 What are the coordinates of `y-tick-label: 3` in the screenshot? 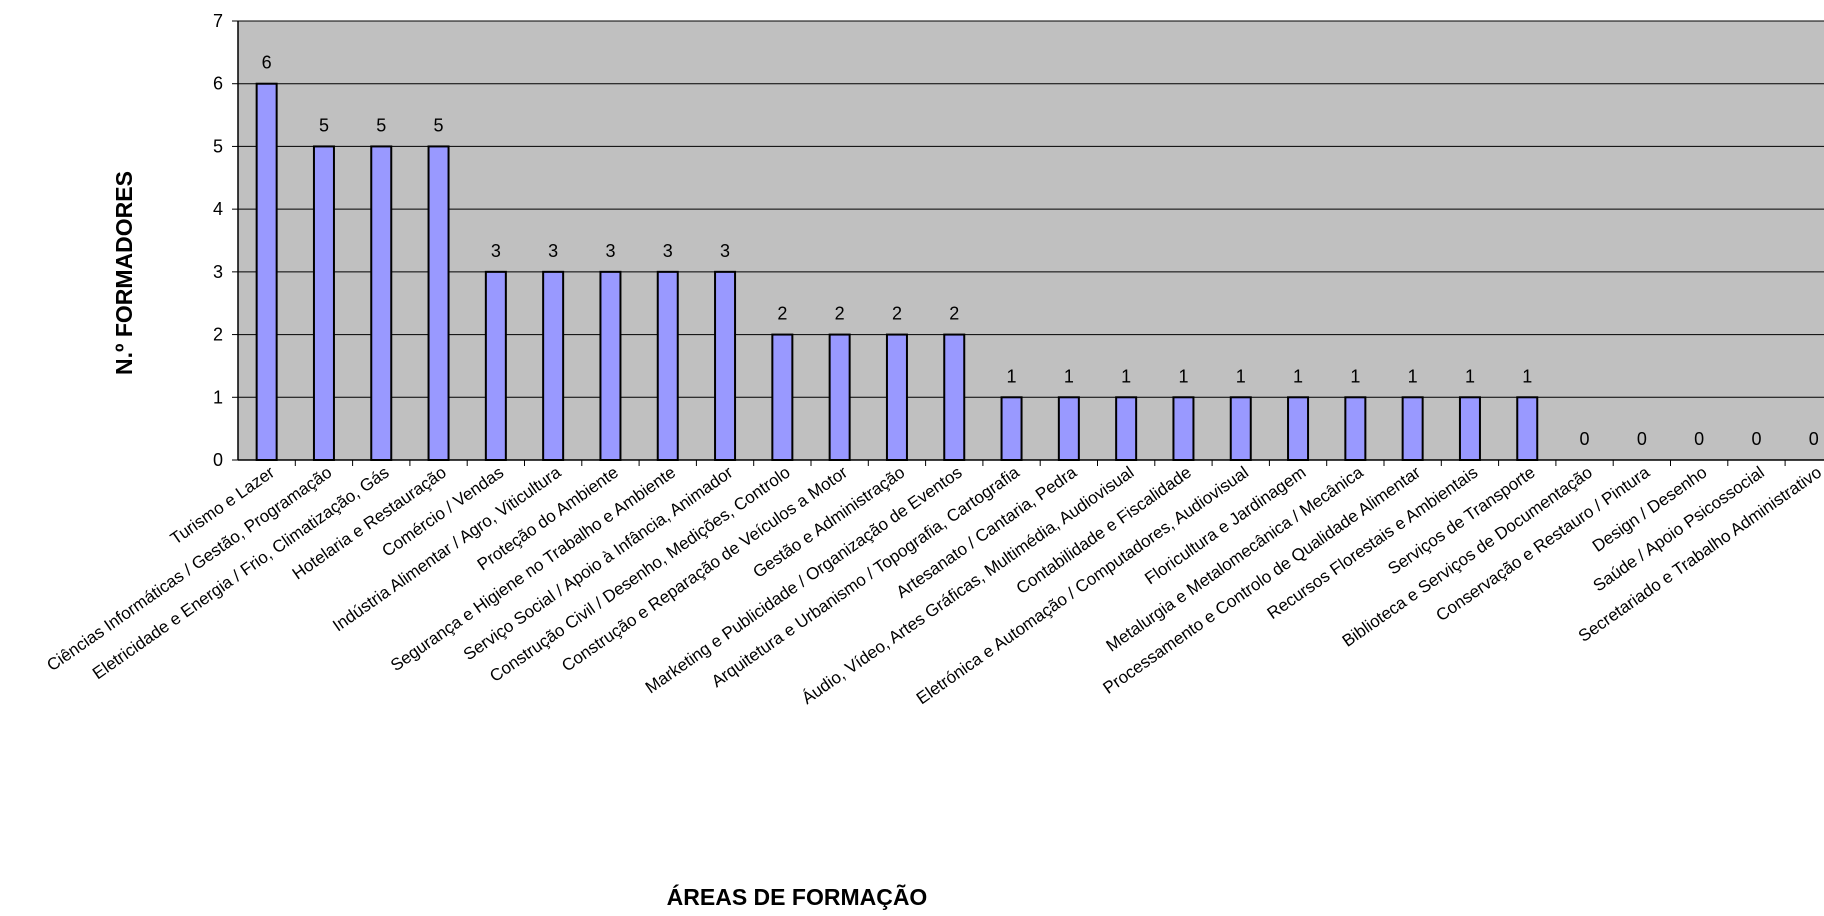 It's located at (218, 272).